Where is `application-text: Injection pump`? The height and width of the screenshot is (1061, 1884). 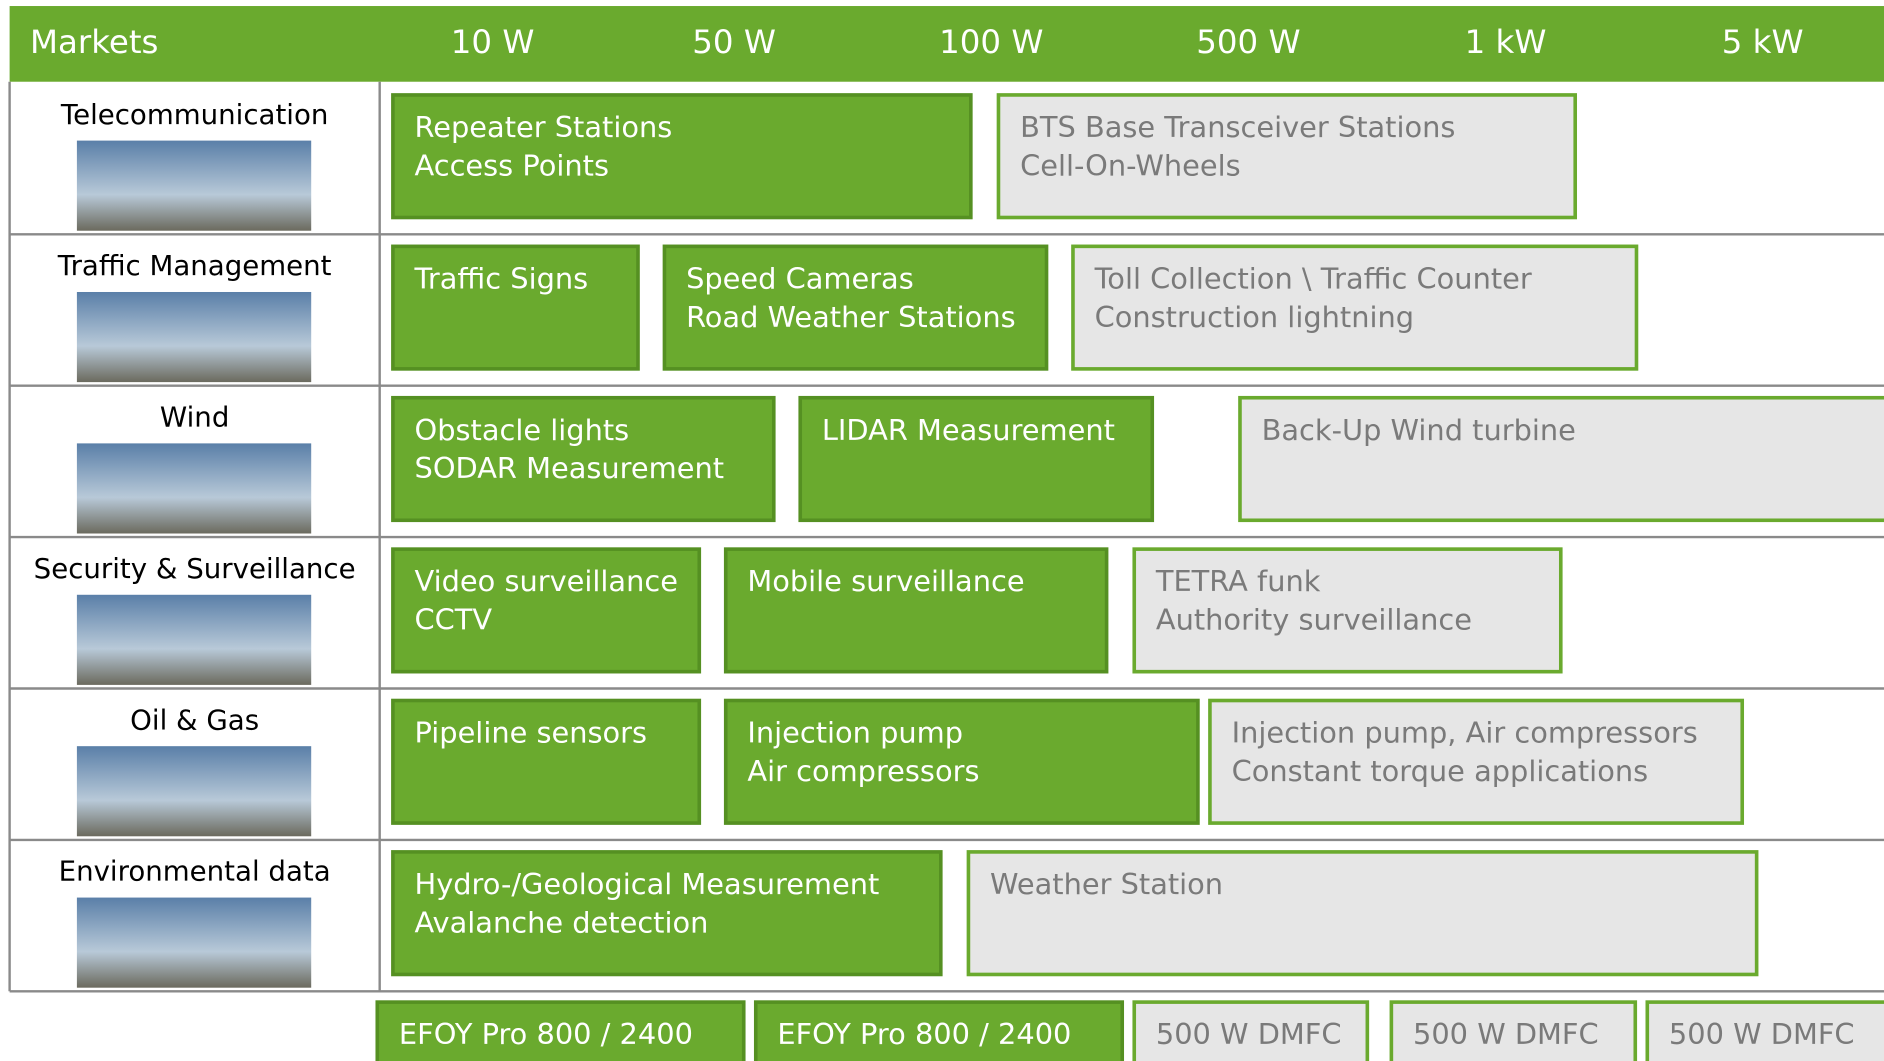 application-text: Injection pump is located at coordinates (855, 733).